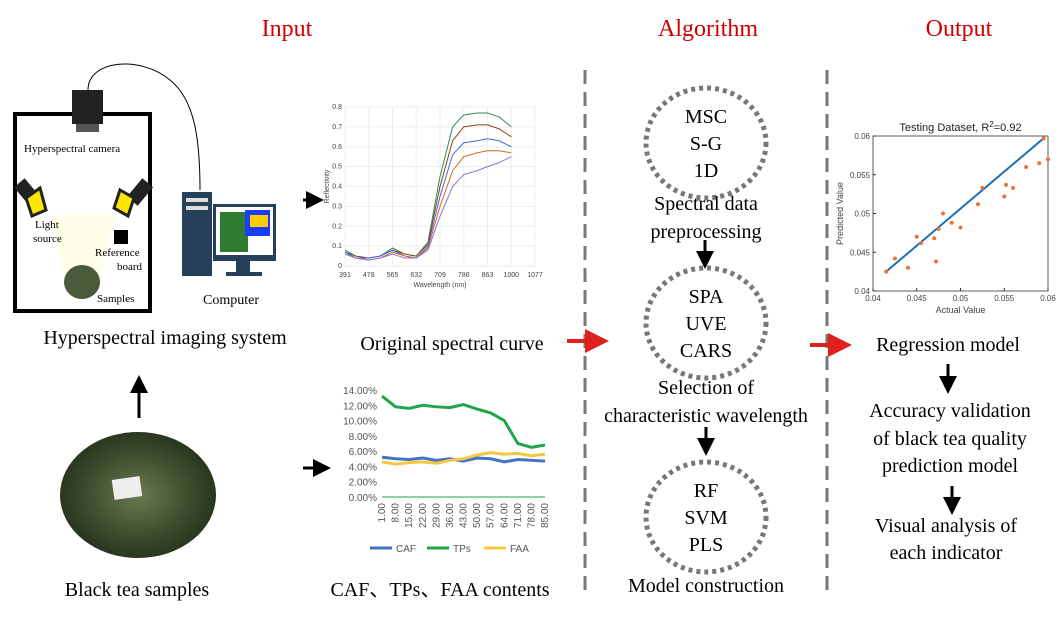 Image resolution: width=1063 pixels, height=618 pixels. Describe the element at coordinates (706, 586) in the screenshot. I see `caption: Model construction` at that location.